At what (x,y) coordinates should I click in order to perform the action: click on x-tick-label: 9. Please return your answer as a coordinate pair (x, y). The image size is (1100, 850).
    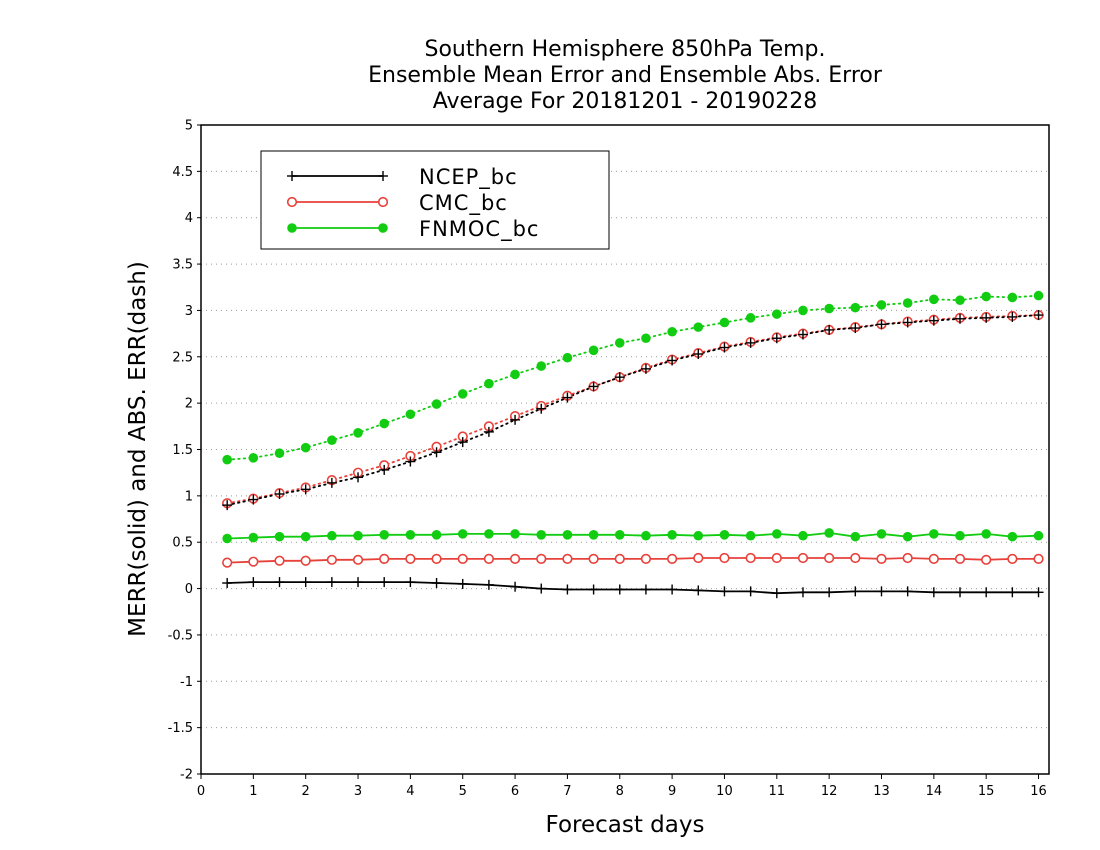
    Looking at the image, I should click on (672, 791).